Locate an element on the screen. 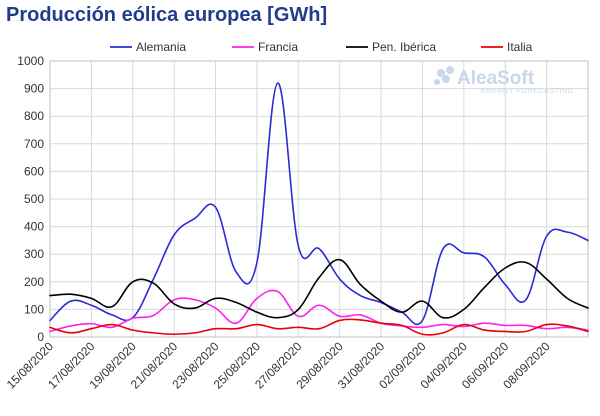 This screenshot has width=600, height=416. chart-title: Producción eólica europea [GWh] is located at coordinates (167, 15).